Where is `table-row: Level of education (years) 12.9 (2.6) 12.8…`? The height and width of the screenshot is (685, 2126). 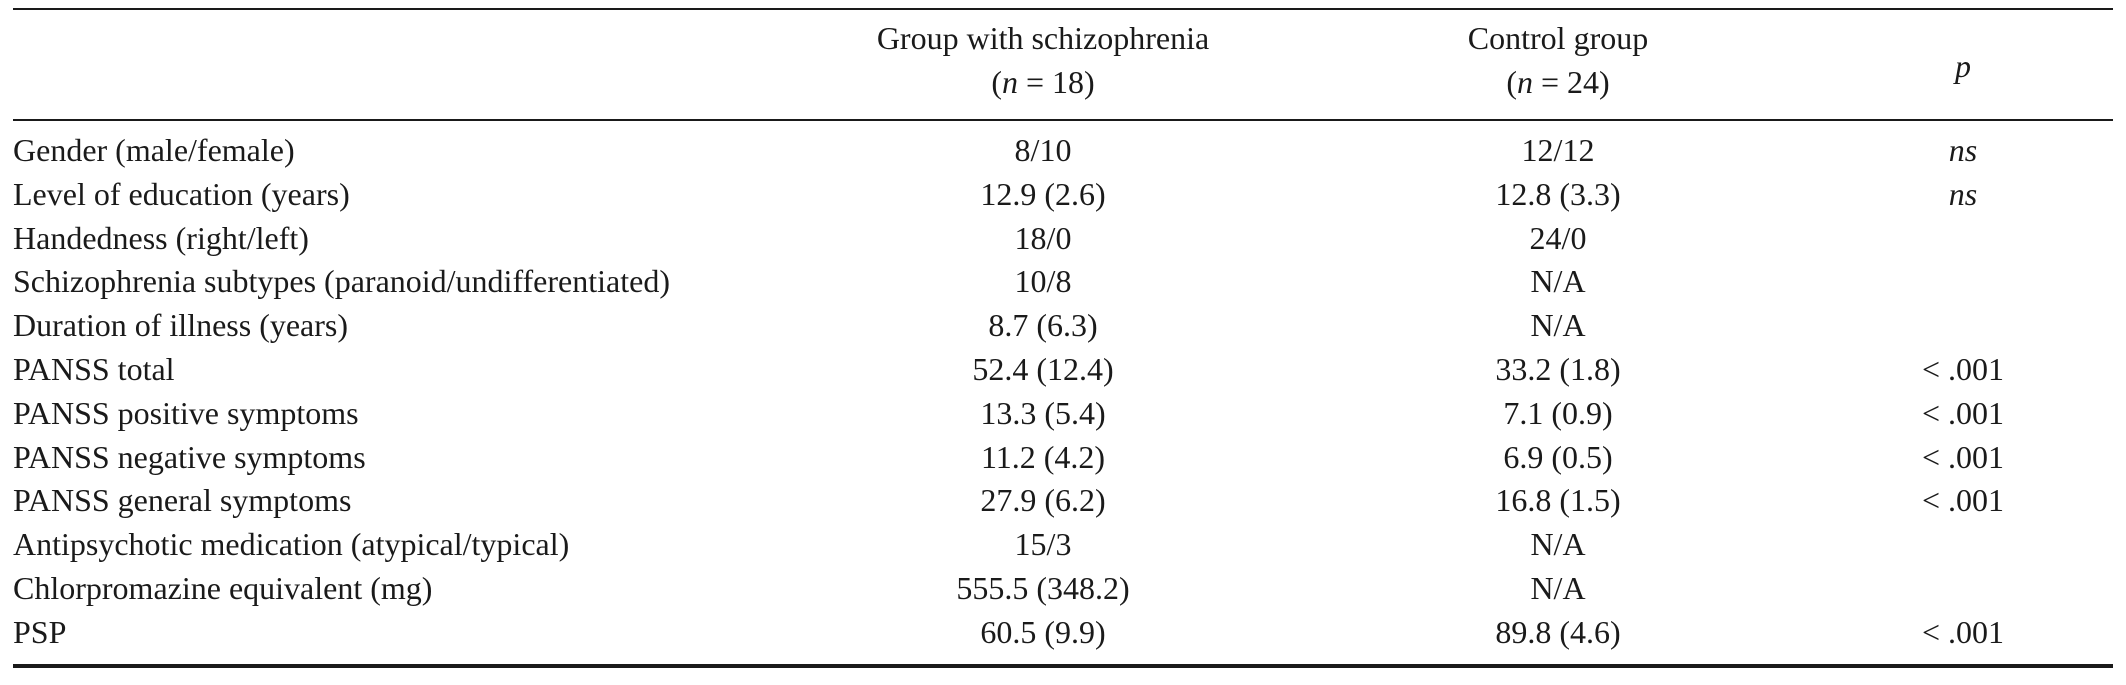
table-row: Level of education (years) 12.9 (2.6) 12.8… is located at coordinates (1063, 195).